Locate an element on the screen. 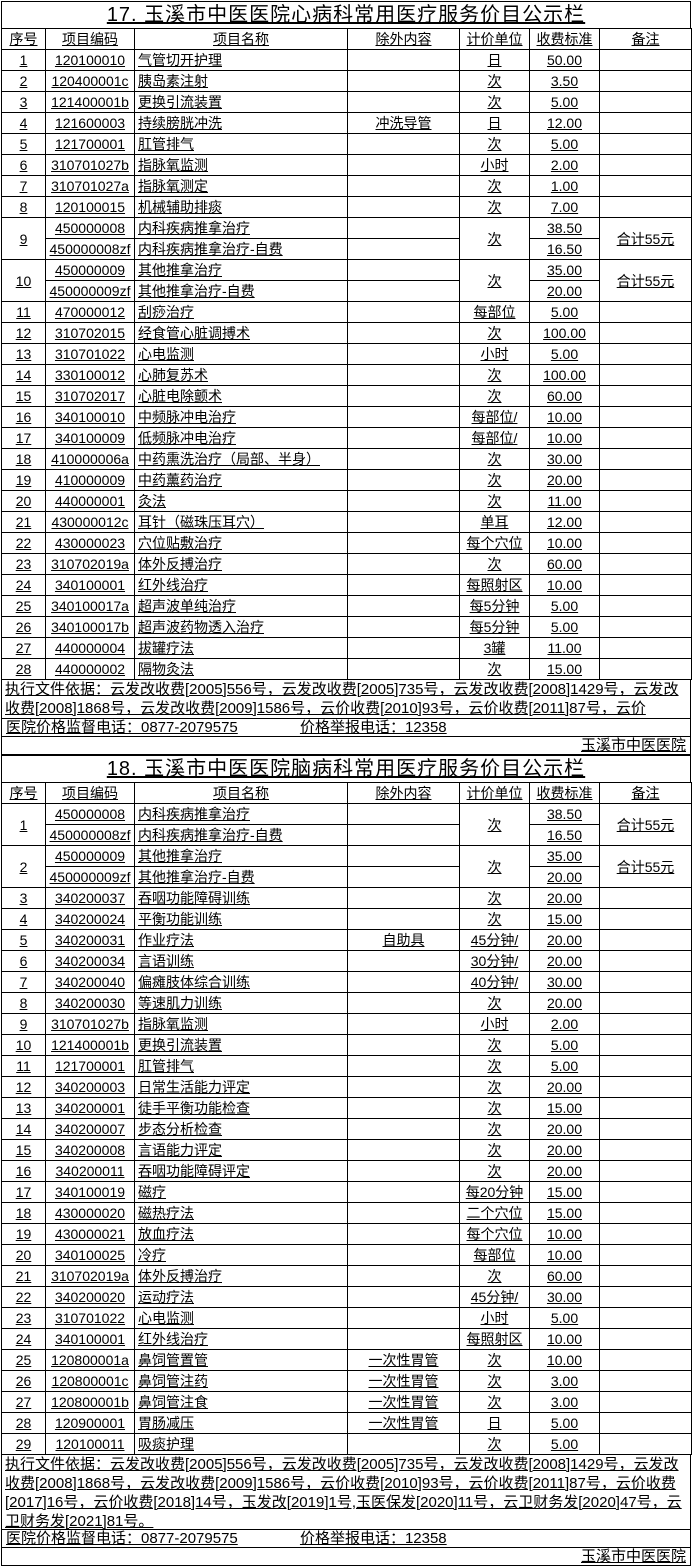 Image resolution: width=692 pixels, height=1567 pixels. table-row: 23 310702019a 体外反搏治疗 次 60.00 is located at coordinates (346, 564).